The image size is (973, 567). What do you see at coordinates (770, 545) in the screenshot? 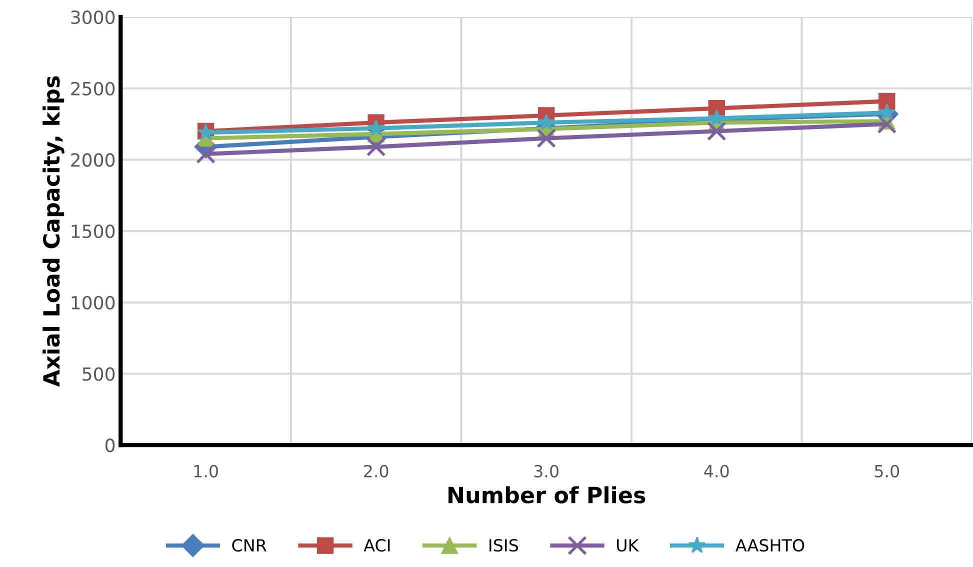
I see `legend-label: AASHTO` at bounding box center [770, 545].